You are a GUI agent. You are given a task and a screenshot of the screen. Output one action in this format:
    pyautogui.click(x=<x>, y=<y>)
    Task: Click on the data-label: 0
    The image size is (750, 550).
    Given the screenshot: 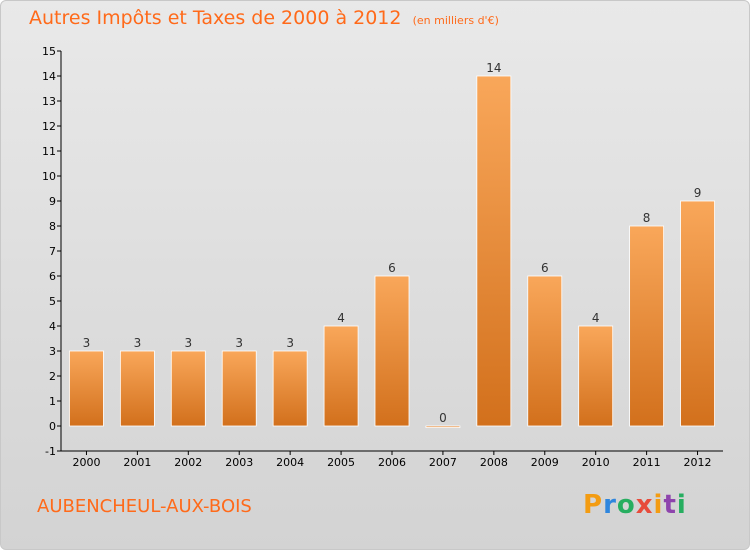 What is the action you would take?
    pyautogui.click(x=443, y=418)
    